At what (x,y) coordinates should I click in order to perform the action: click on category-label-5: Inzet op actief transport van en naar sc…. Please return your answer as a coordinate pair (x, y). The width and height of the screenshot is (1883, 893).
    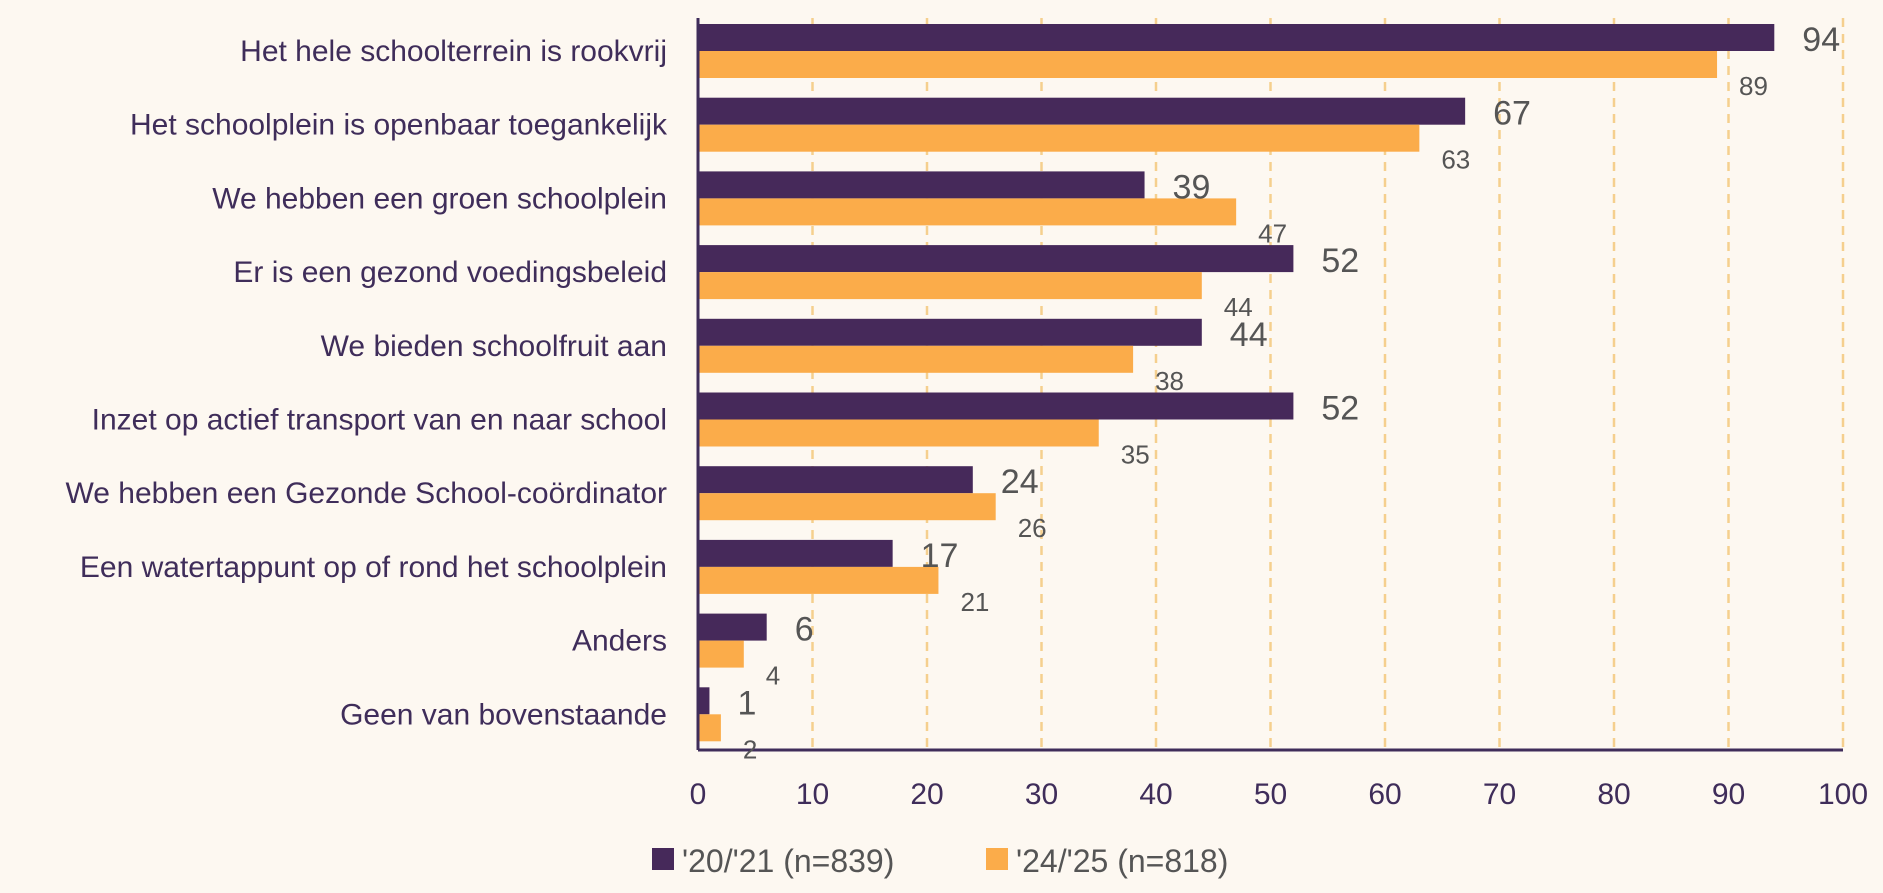
    Looking at the image, I should click on (379, 420).